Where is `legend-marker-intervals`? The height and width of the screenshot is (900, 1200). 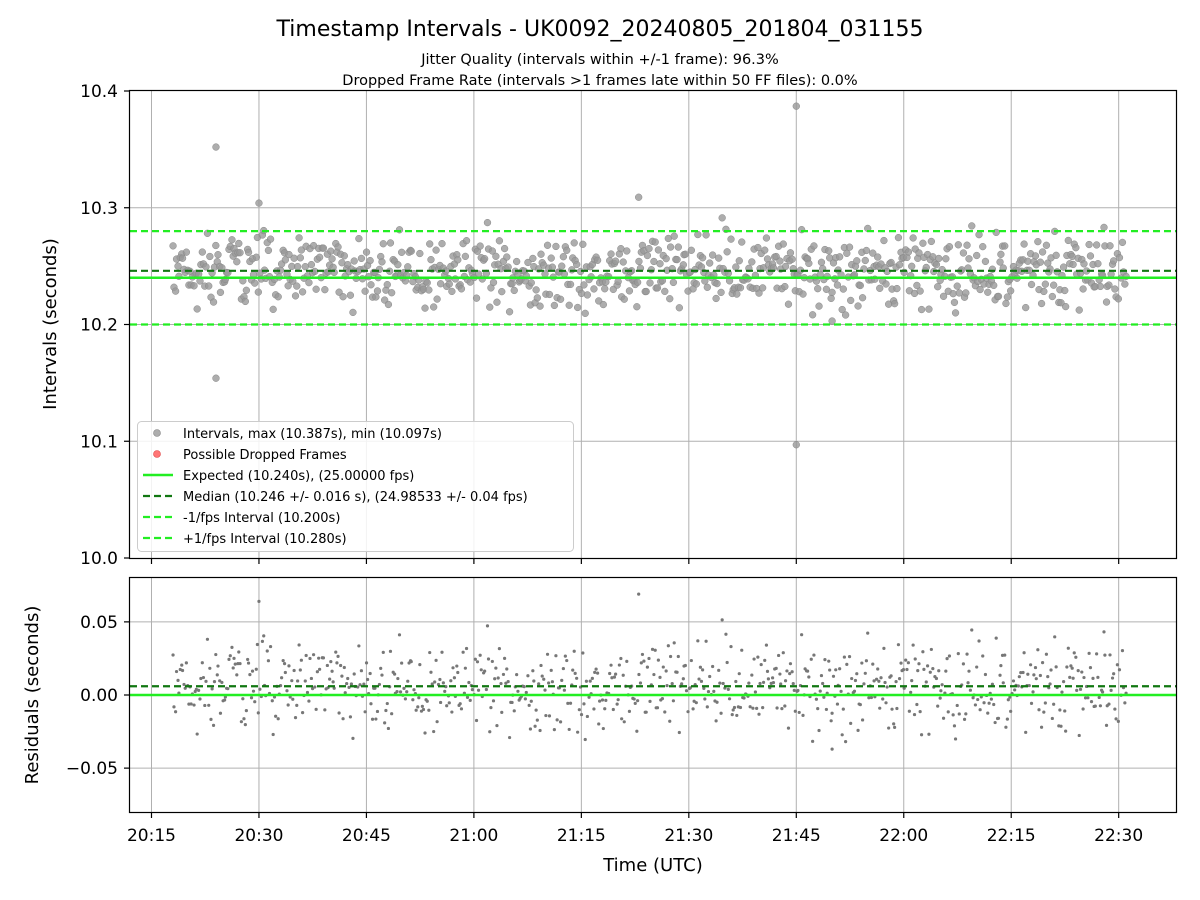 legend-marker-intervals is located at coordinates (157, 433).